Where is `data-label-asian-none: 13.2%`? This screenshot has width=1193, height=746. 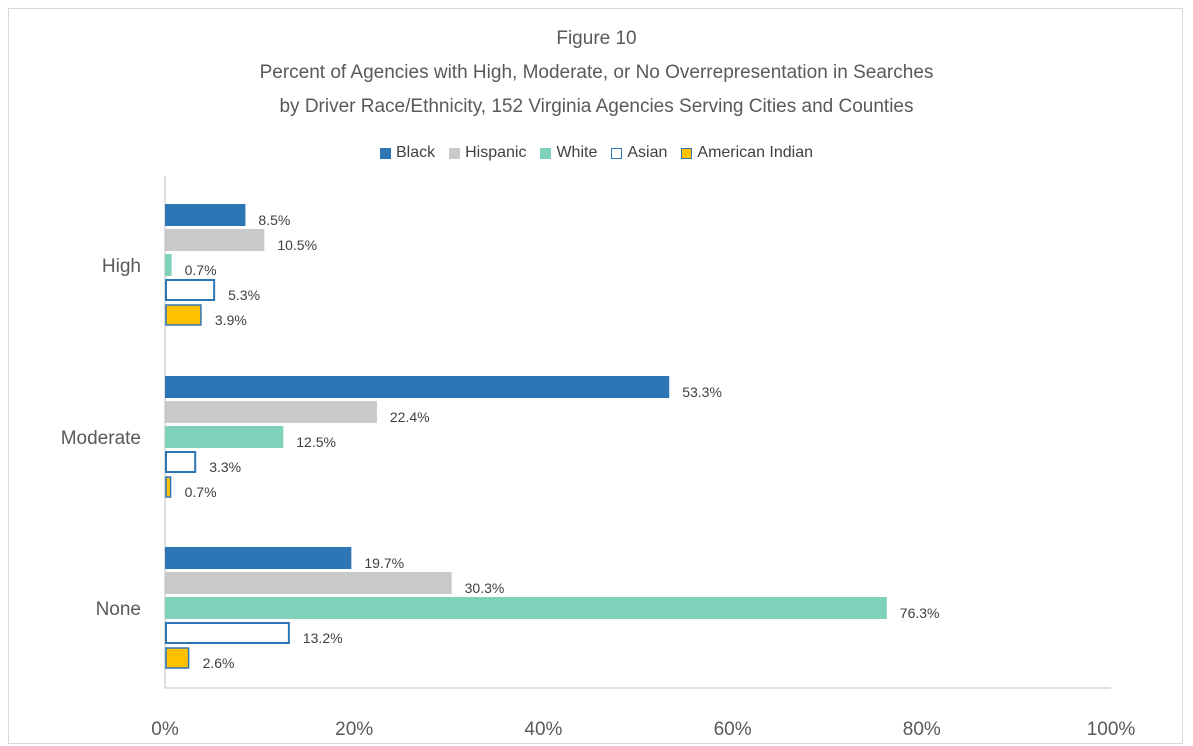 data-label-asian-none: 13.2% is located at coordinates (323, 638).